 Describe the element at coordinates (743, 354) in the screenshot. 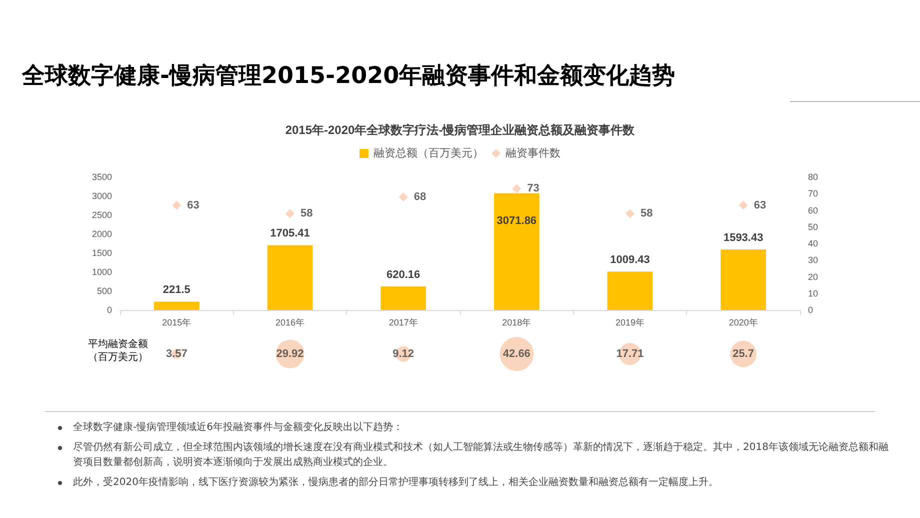

I see `data-label: 25.7` at that location.